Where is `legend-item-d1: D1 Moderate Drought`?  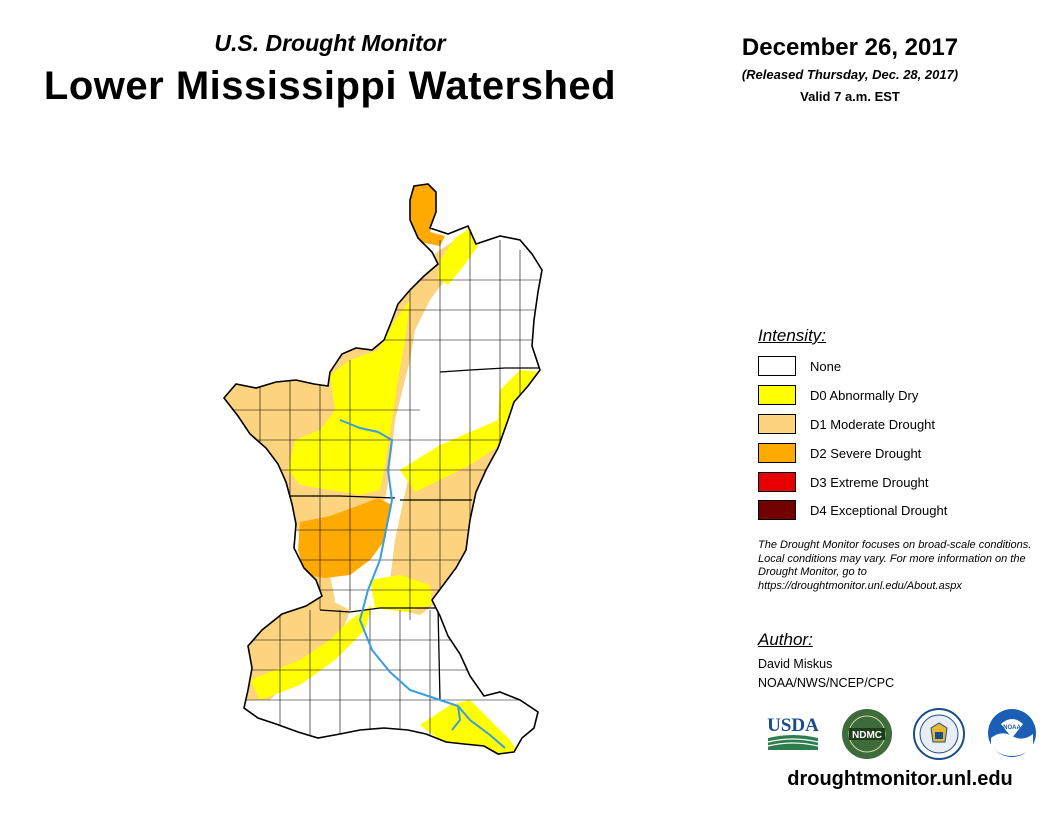
legend-item-d1: D1 Moderate Drought is located at coordinates (846, 424).